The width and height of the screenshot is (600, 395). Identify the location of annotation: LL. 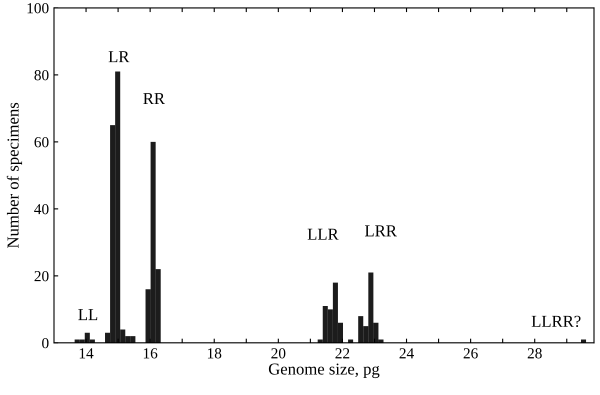
(88, 314).